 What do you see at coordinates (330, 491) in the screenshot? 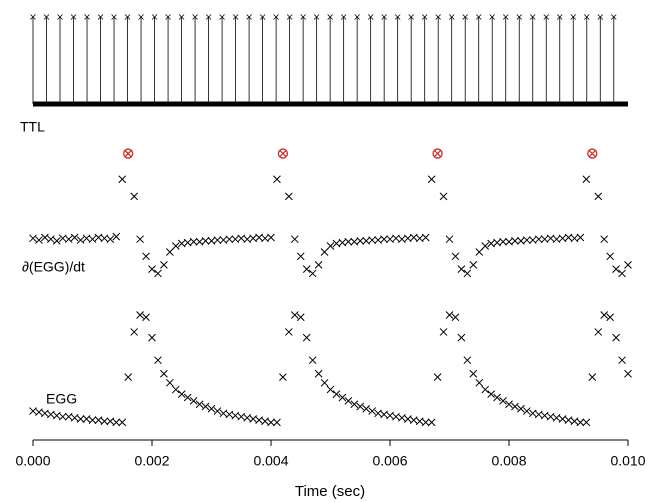
I see `x-axis-title: Time (sec)` at bounding box center [330, 491].